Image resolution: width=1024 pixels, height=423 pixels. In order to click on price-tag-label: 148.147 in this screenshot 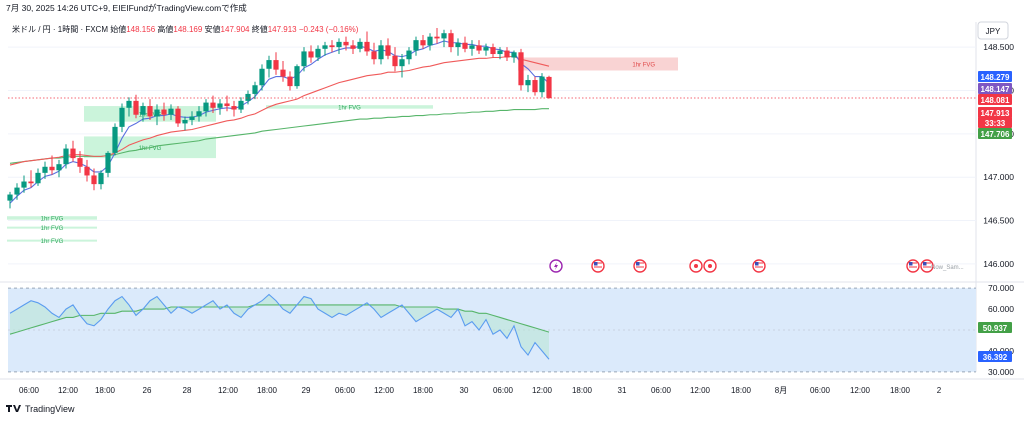, I will do `click(995, 89)`.